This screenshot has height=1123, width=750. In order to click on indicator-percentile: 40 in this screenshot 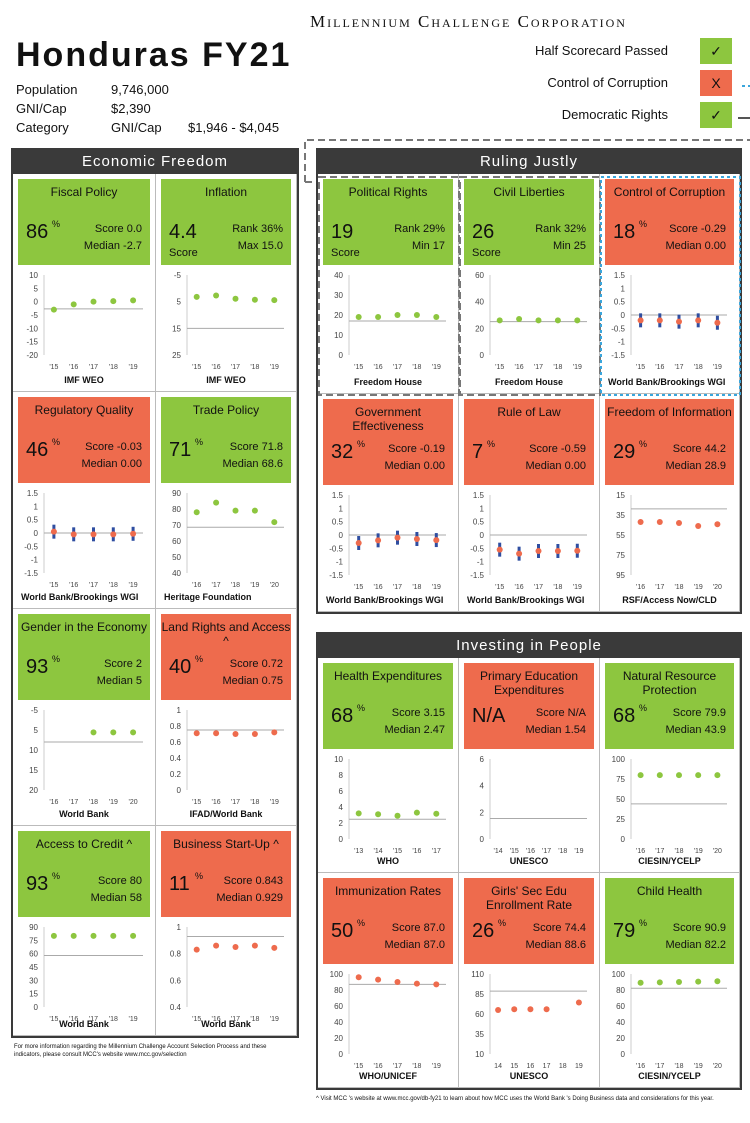, I will do `click(180, 667)`.